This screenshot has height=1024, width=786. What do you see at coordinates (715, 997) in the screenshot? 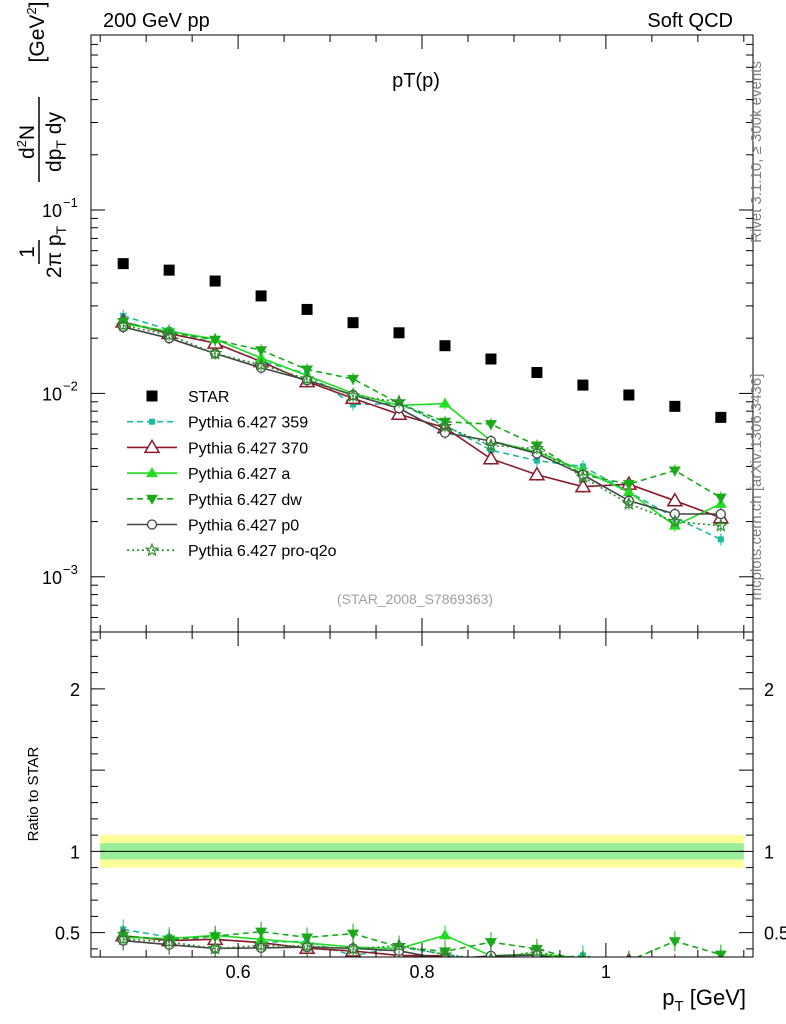
I see `x-axis-label-unit: [GeV]` at bounding box center [715, 997].